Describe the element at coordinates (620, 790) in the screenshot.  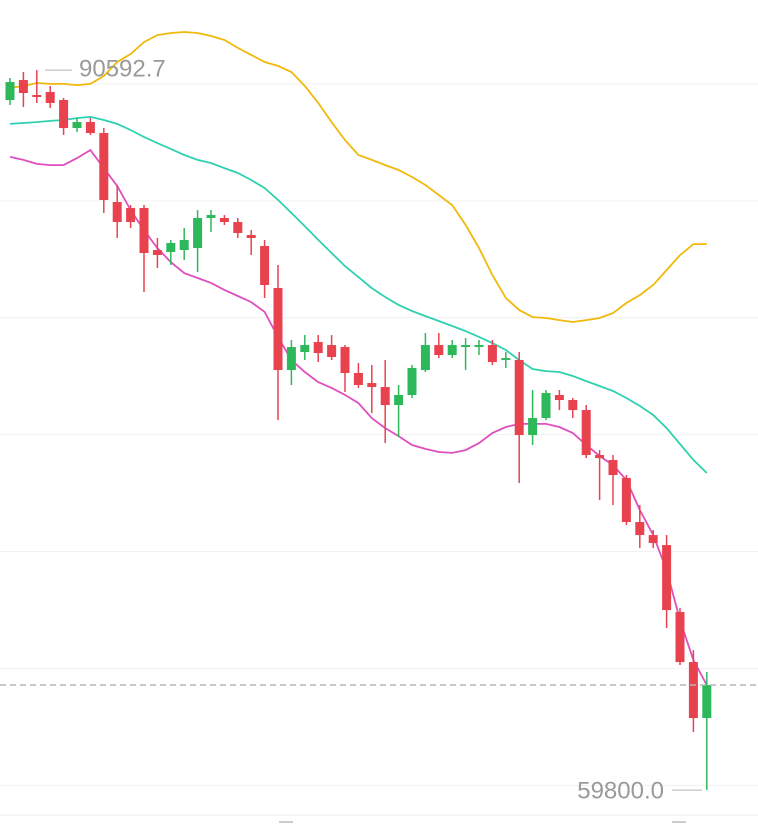
I see `annotation-label: 59800.0` at that location.